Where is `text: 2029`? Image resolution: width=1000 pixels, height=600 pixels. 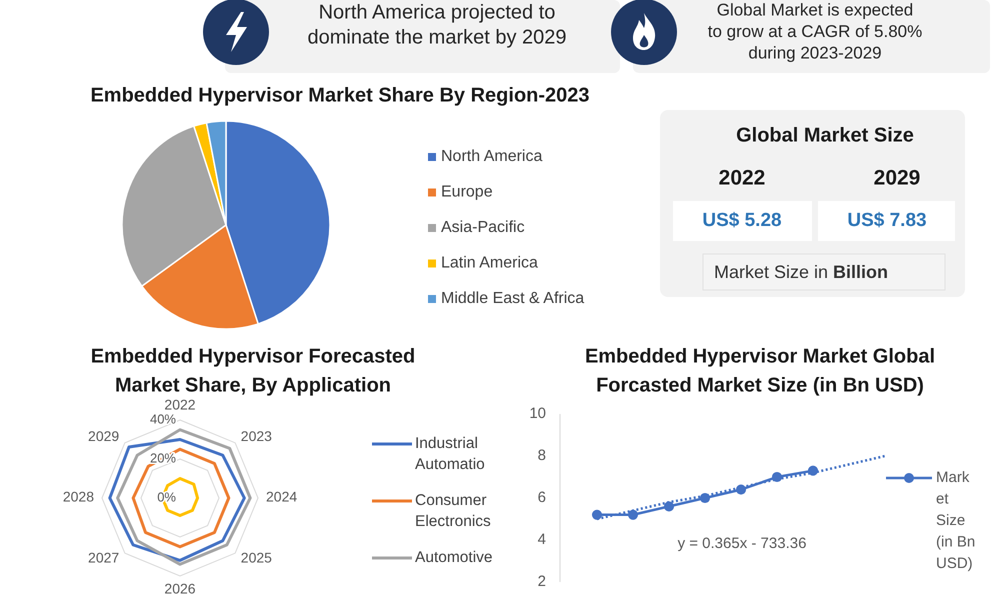
text: 2029 is located at coordinates (897, 178).